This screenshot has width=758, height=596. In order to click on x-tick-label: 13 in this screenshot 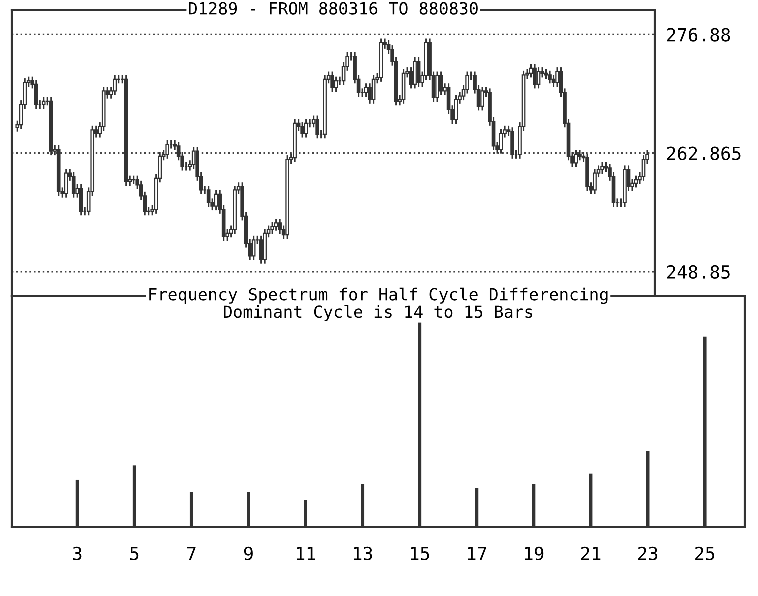, I will do `click(363, 553)`.